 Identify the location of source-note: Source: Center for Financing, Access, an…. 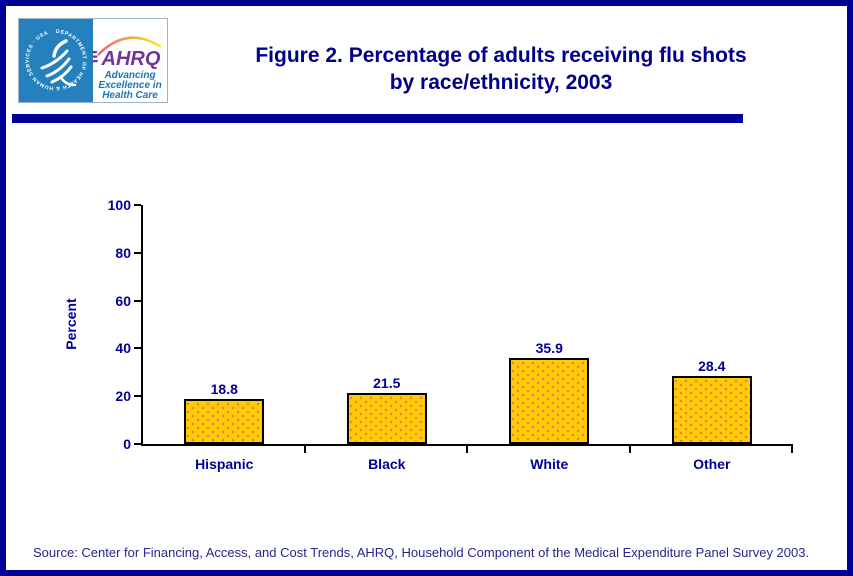
(421, 552).